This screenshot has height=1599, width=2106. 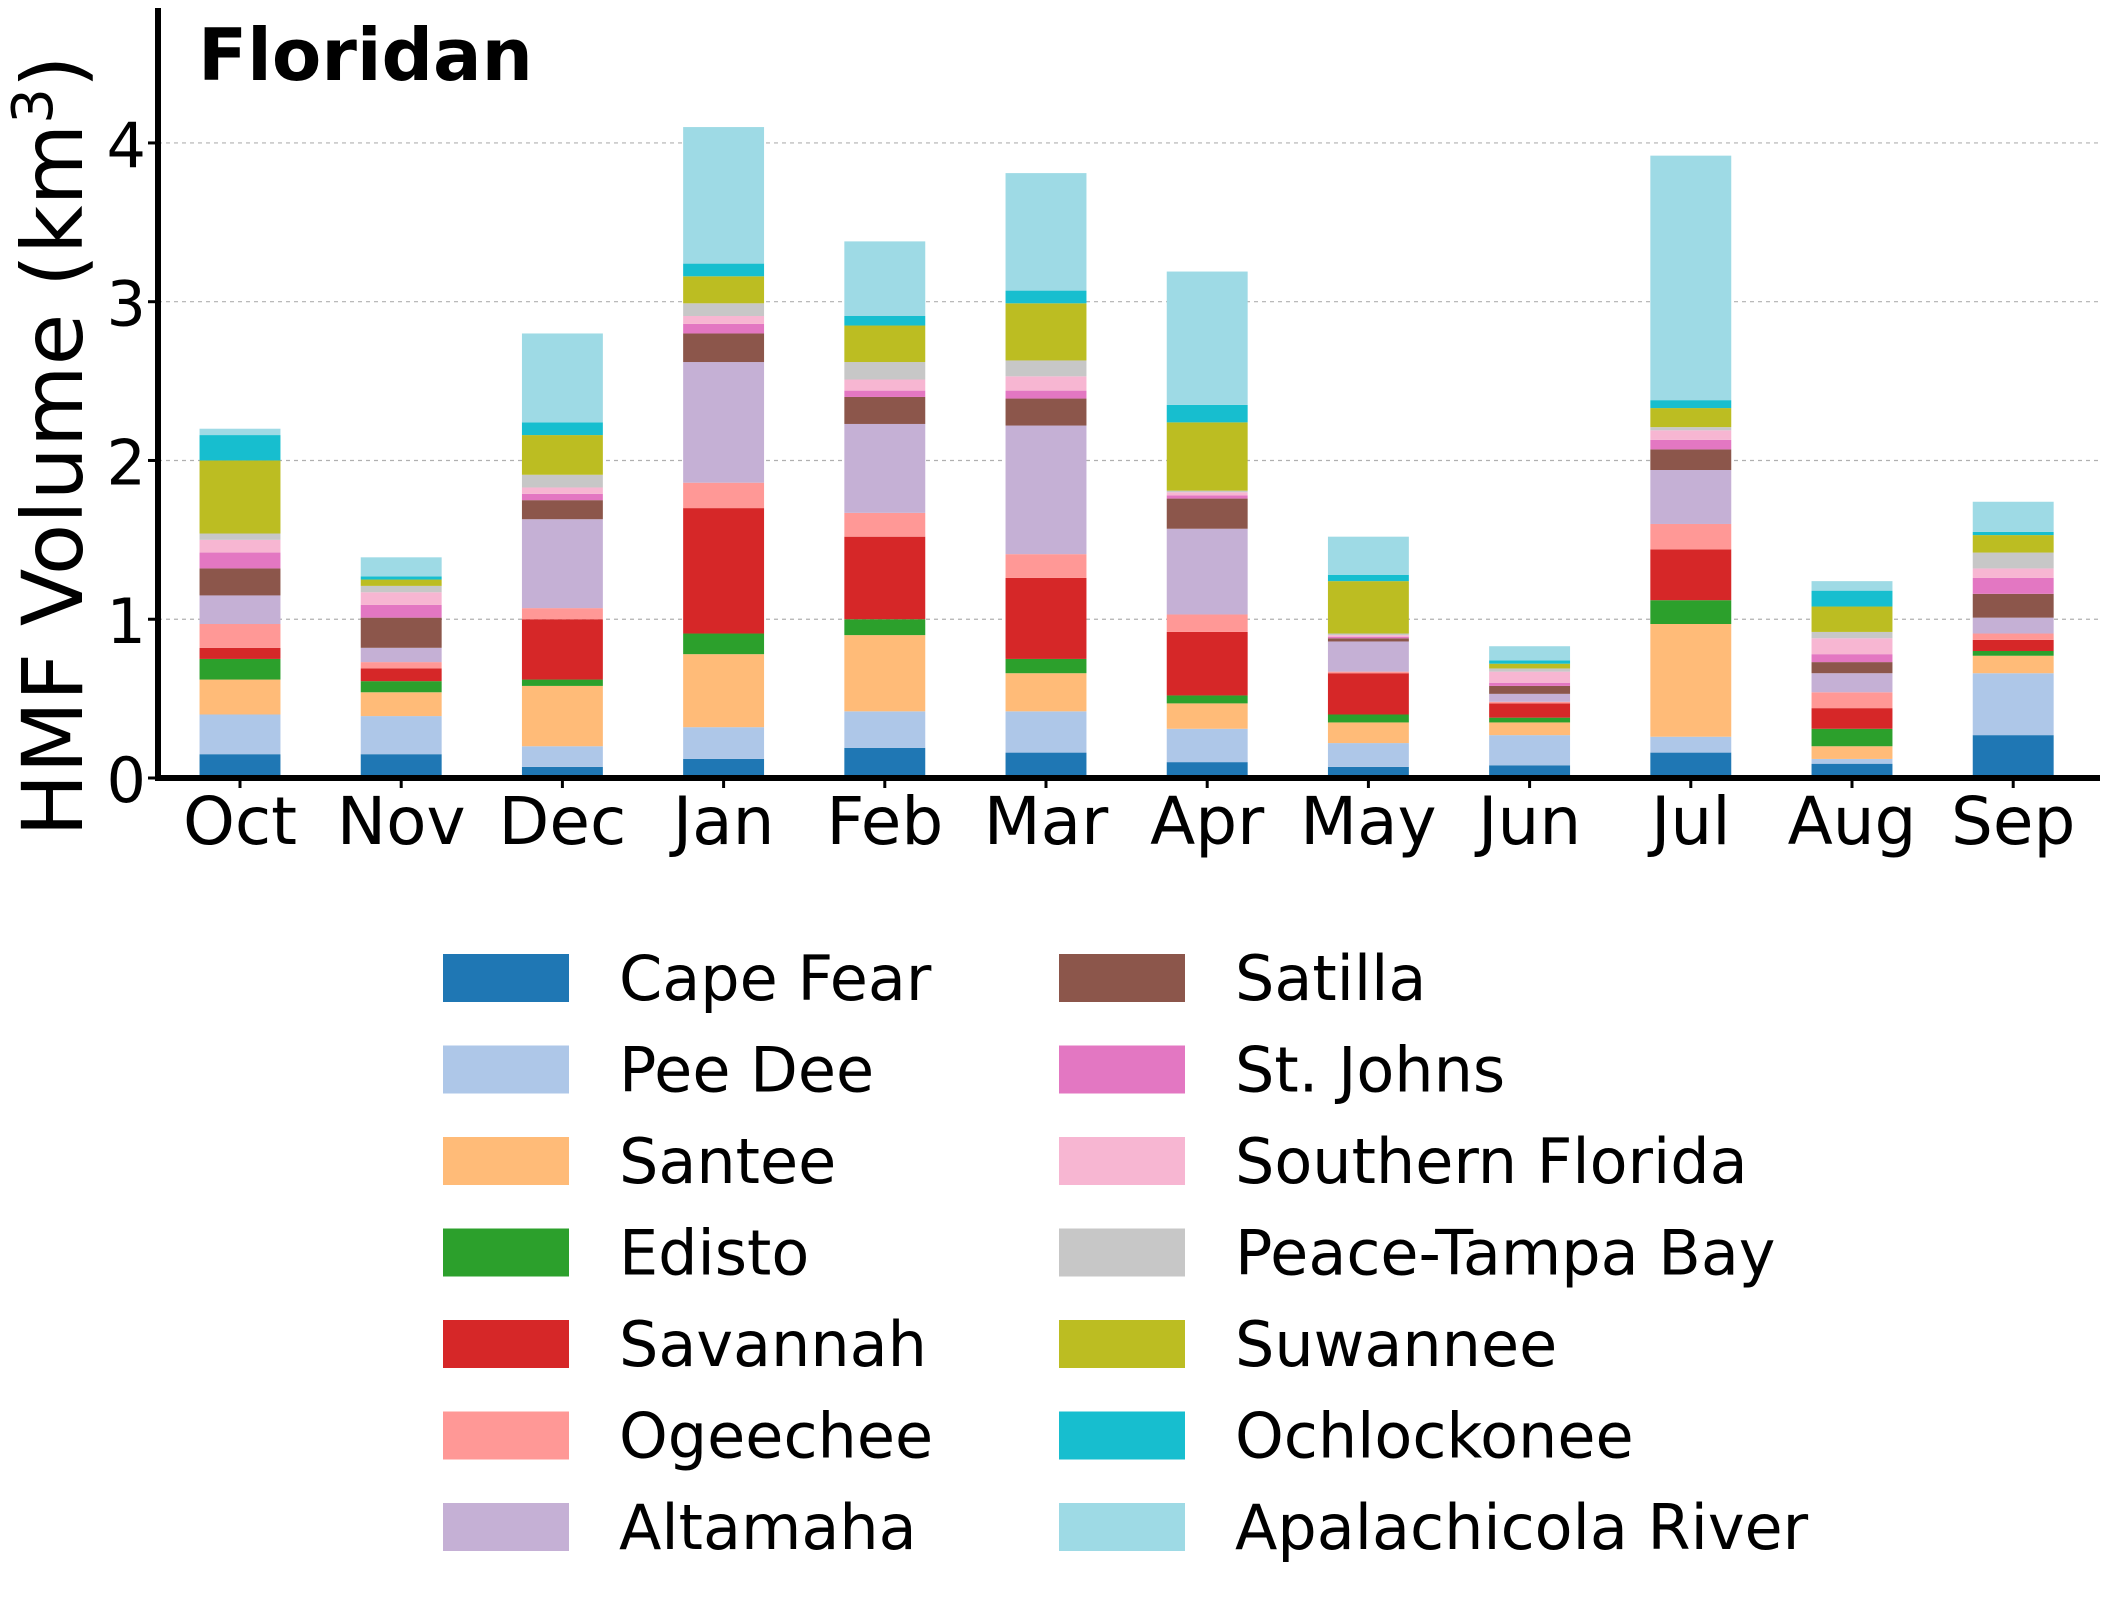 I want to click on legend-item: Savannah, so click(x=685, y=1344).